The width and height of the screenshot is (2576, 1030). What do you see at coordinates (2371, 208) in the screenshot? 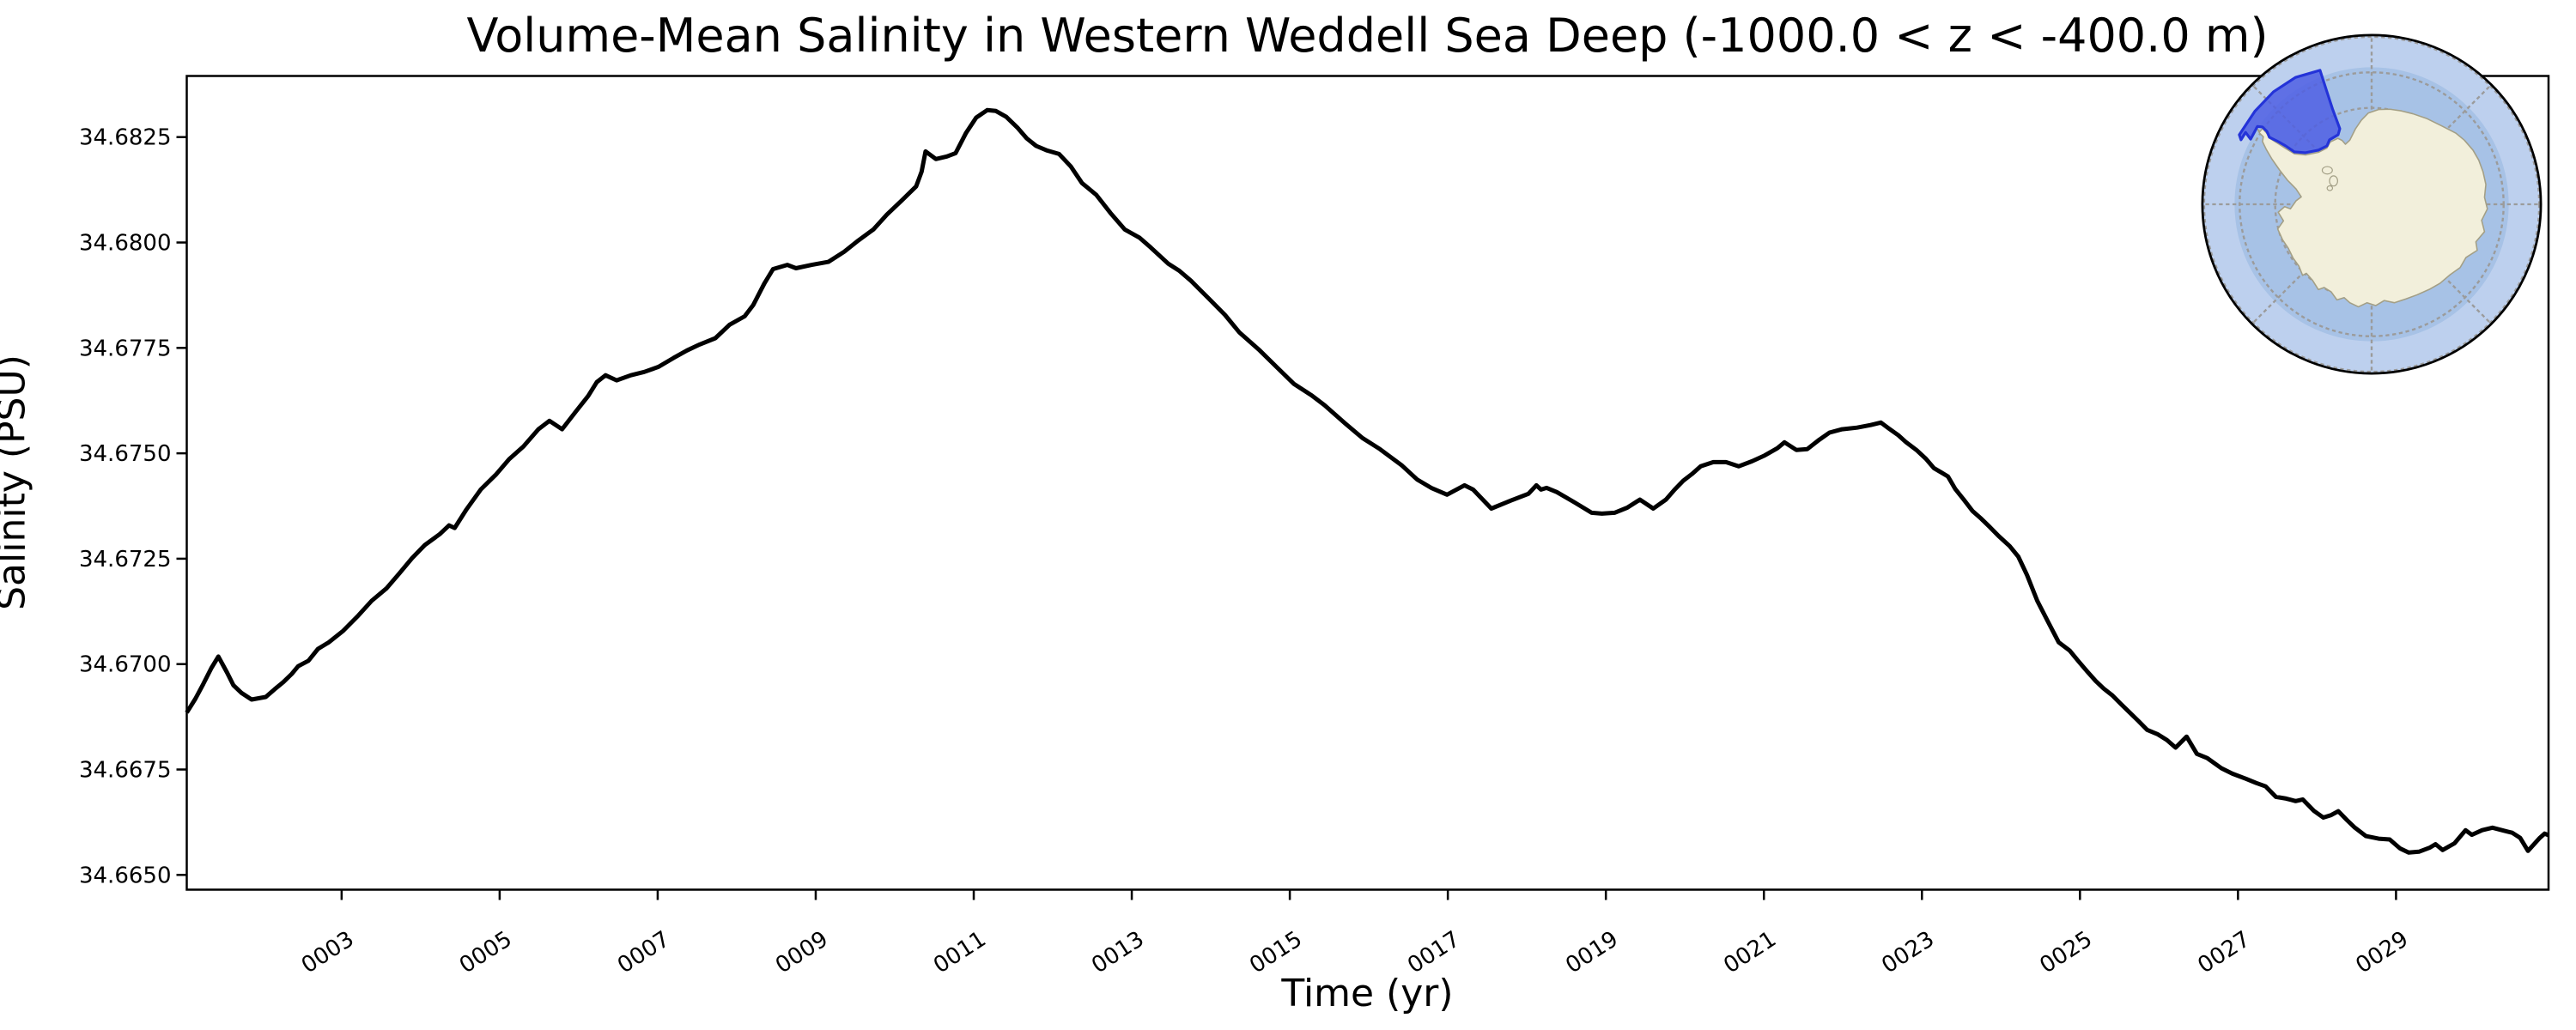
I see `antarctica-landmass` at bounding box center [2371, 208].